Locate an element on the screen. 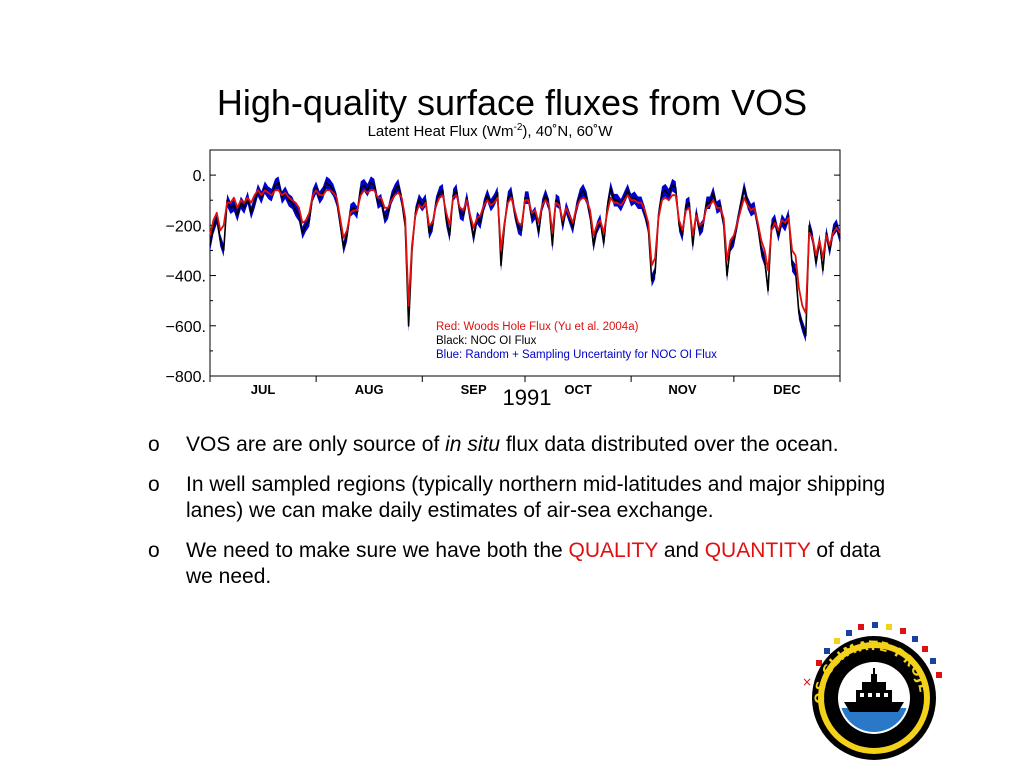  month-label: SEP is located at coordinates (474, 389).